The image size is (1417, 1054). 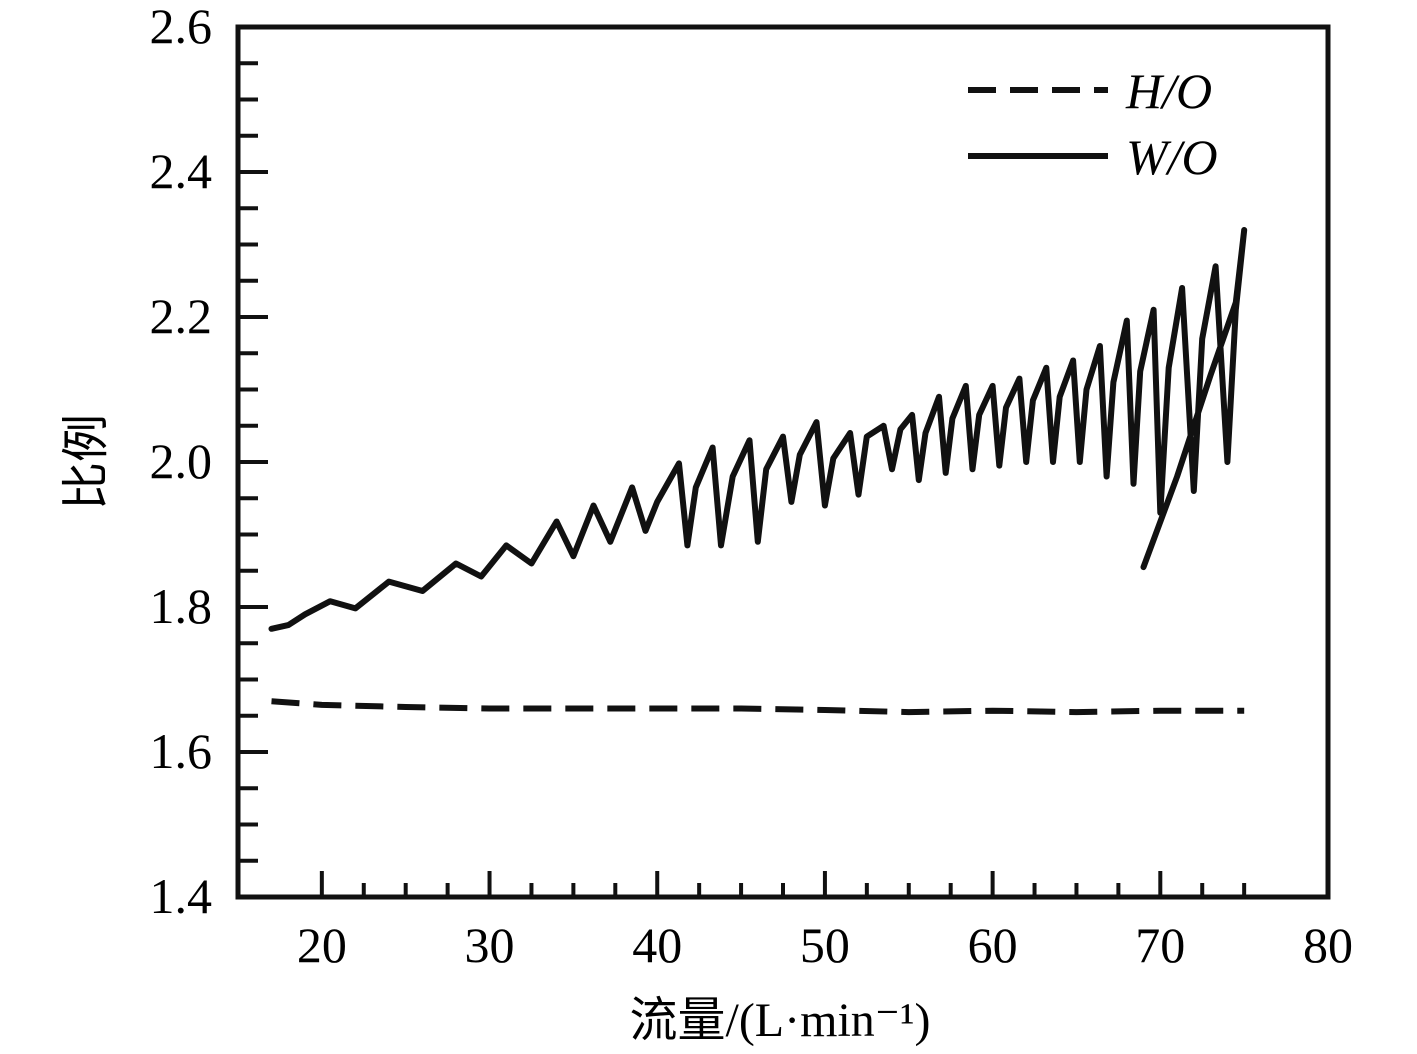 What do you see at coordinates (1160, 945) in the screenshot?
I see `x-tick-label: 70` at bounding box center [1160, 945].